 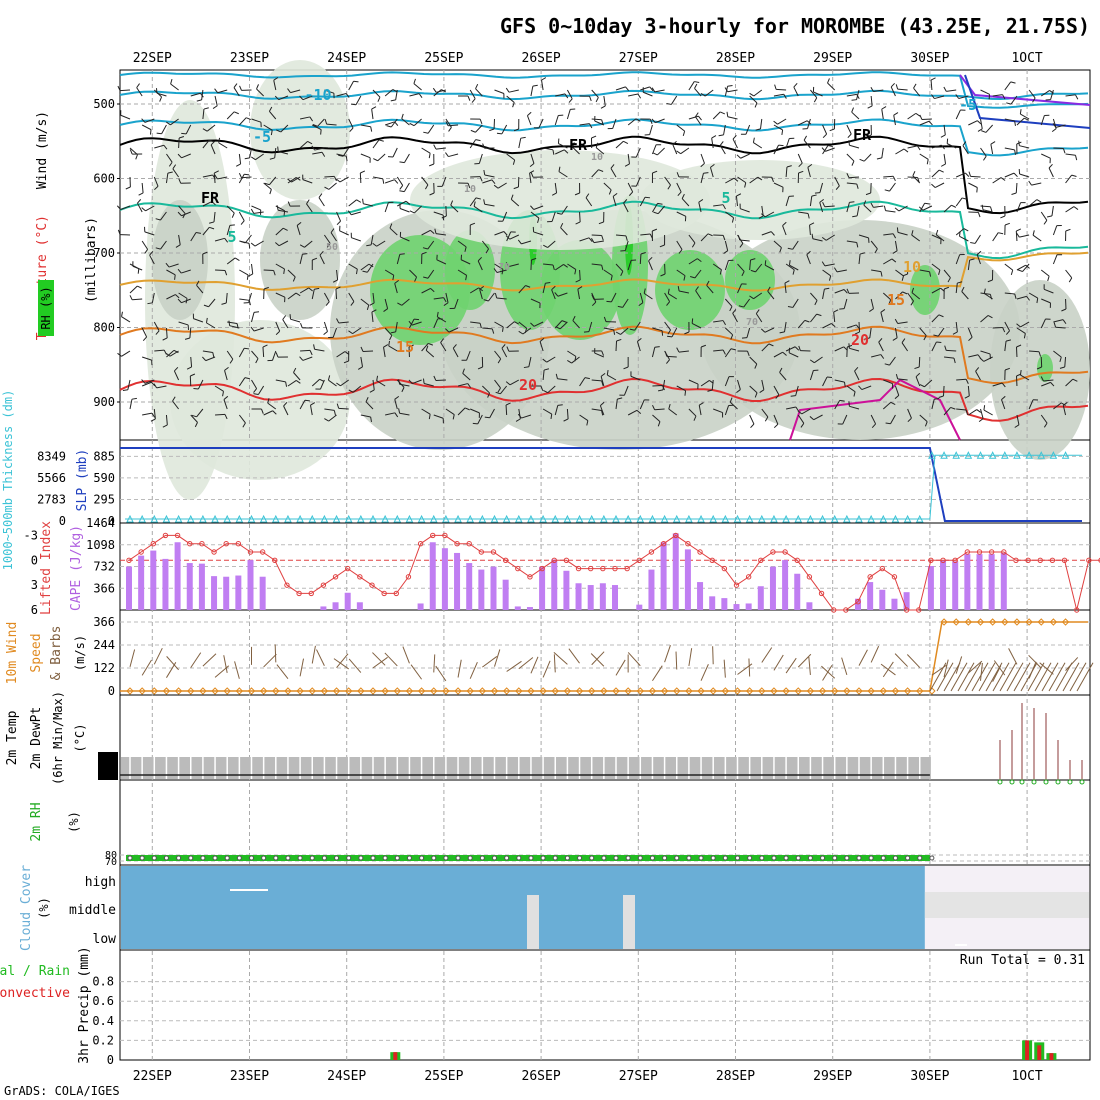 What do you see at coordinates (34, 560) in the screenshot?
I see `li-tick-label: 0` at bounding box center [34, 560].